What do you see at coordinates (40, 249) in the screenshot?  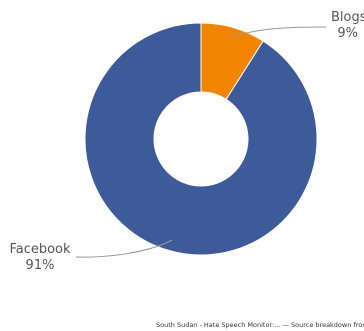 I see `slice-label-facebook: Facebook` at bounding box center [40, 249].